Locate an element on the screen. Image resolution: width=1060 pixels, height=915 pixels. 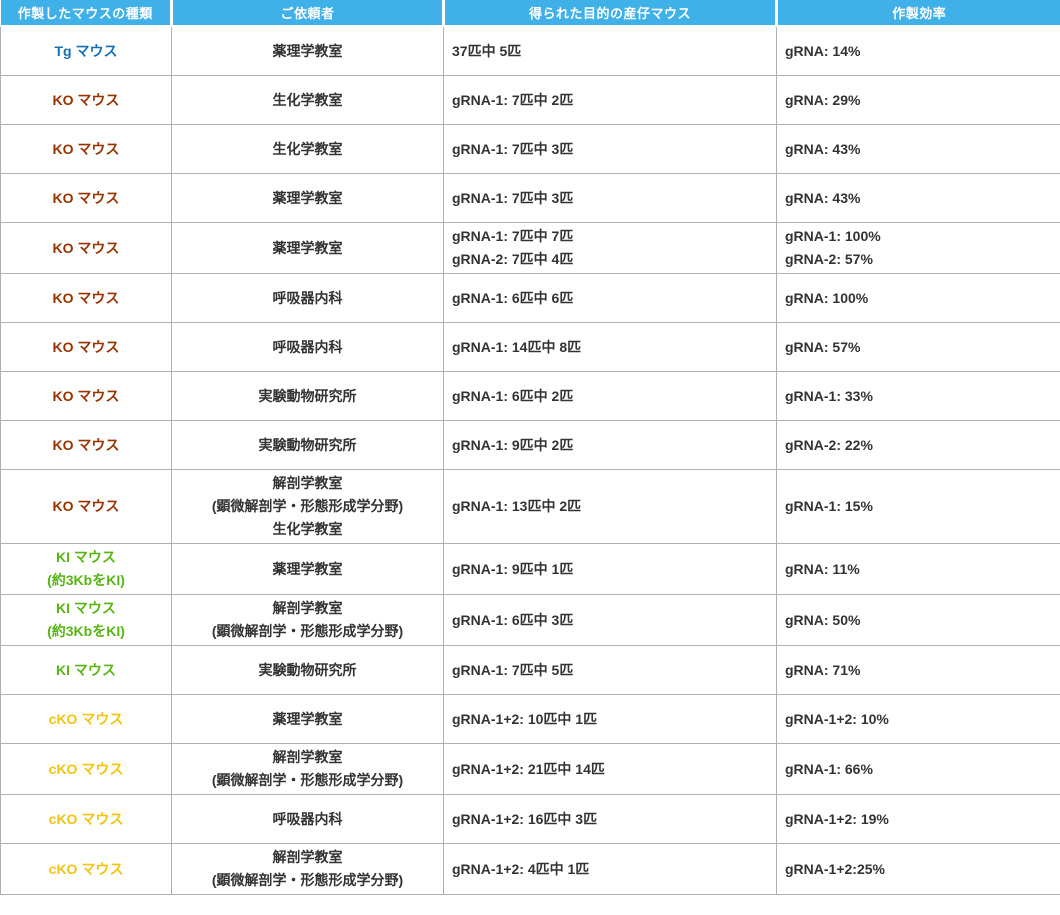
table-row: KO マウス 薬理学教室 gRNA-1: 7匹中 3匹 gRNA: 43% is located at coordinates (530, 198).